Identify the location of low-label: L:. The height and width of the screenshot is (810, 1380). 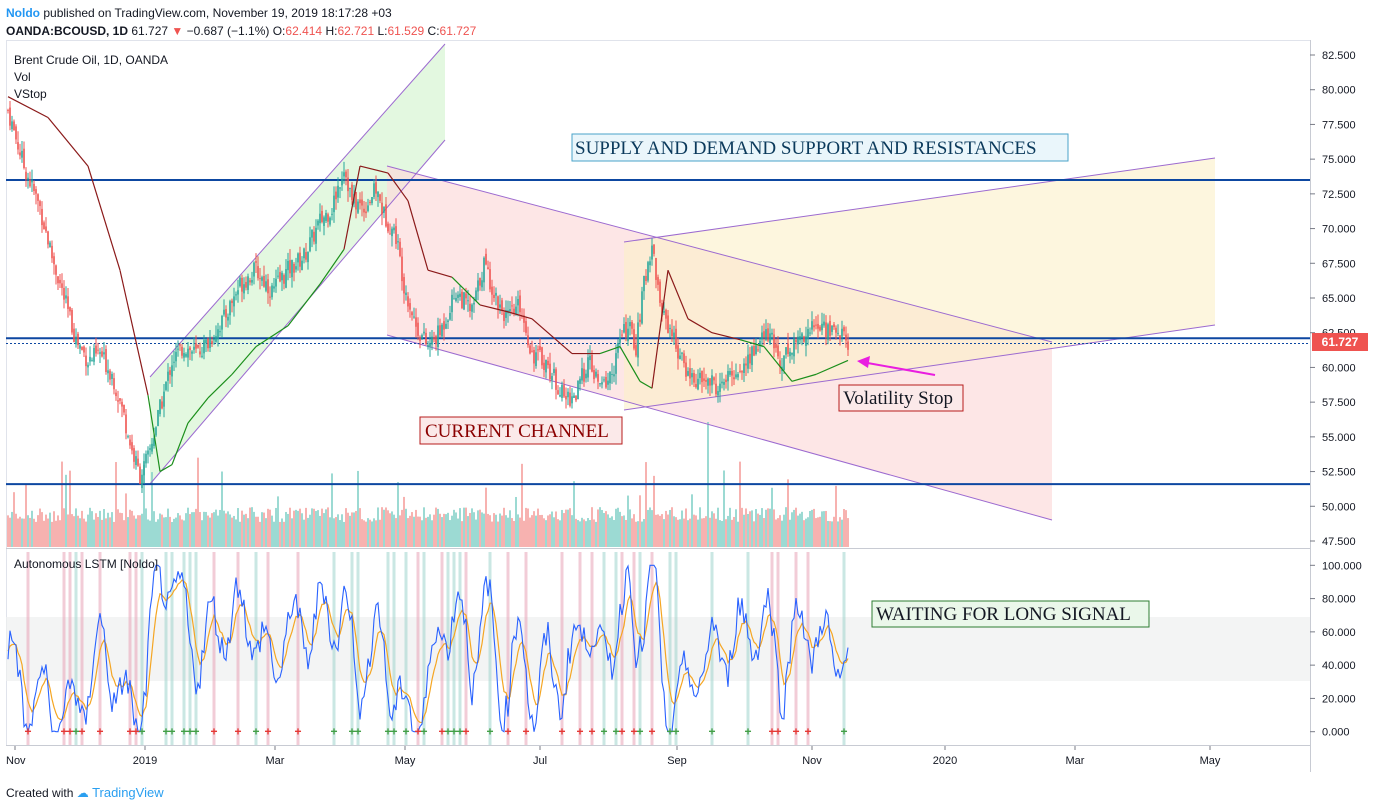
(382, 31).